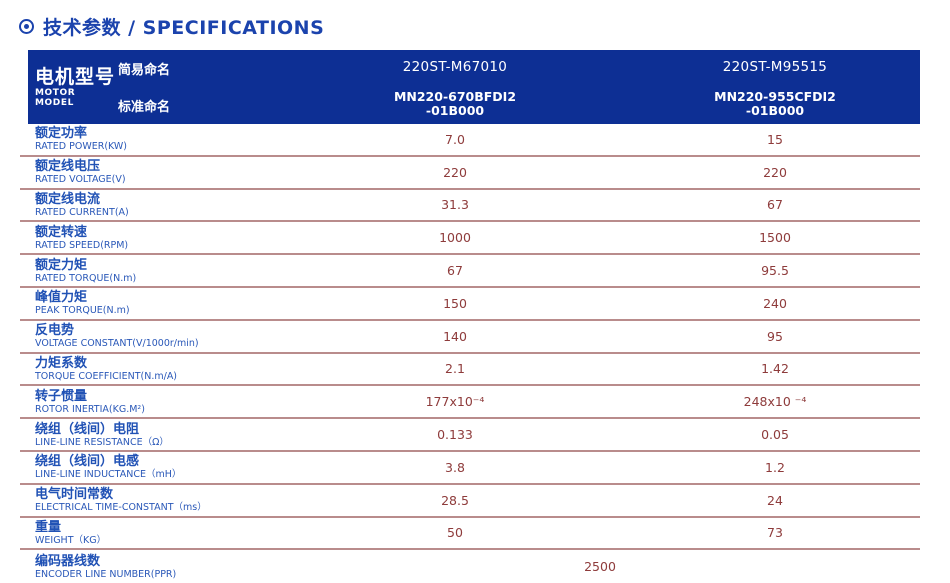 The width and height of the screenshot is (950, 583). Describe the element at coordinates (455, 110) in the screenshot. I see `model-1-standard-line2: -01B000` at that location.